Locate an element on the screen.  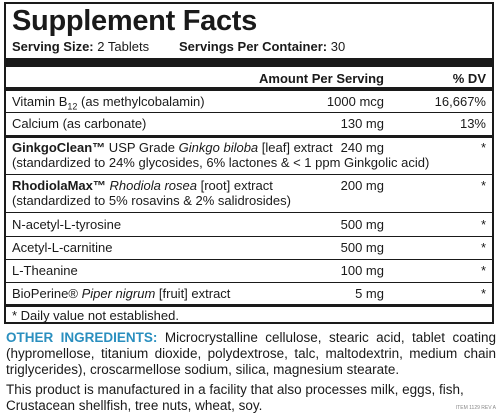
botanical-name: Ginkgo biloba is located at coordinates (218, 147).